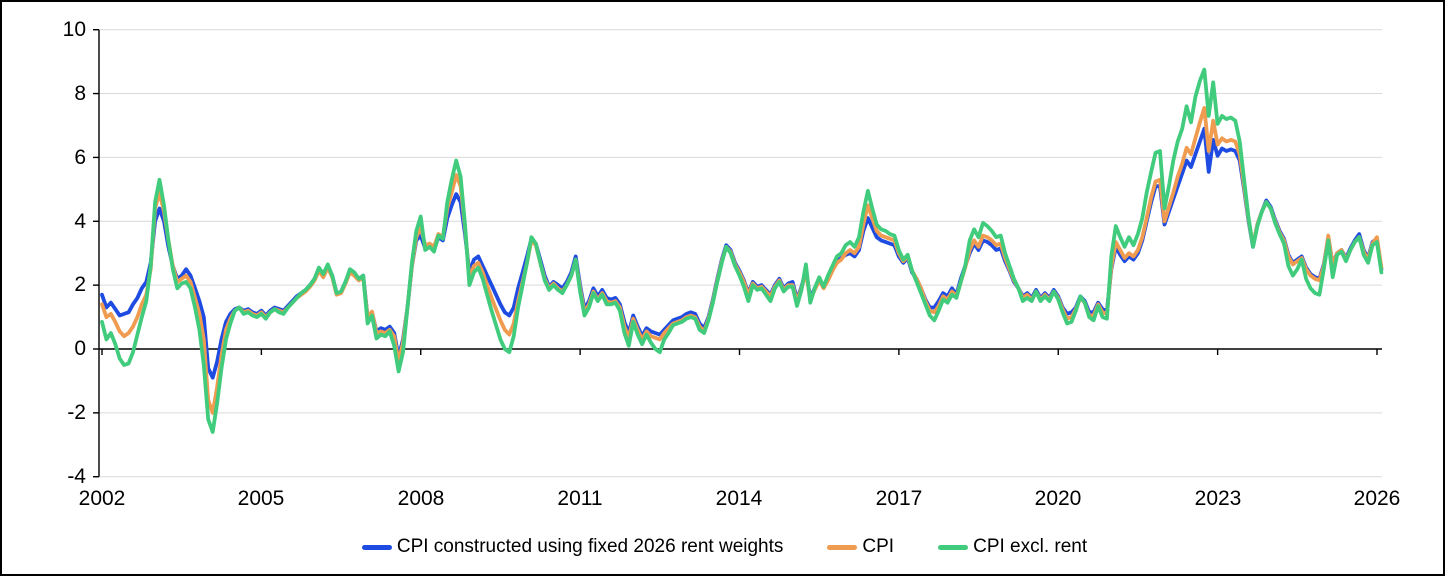  Describe the element at coordinates (878, 546) in the screenshot. I see `legend-label: CPI` at that location.